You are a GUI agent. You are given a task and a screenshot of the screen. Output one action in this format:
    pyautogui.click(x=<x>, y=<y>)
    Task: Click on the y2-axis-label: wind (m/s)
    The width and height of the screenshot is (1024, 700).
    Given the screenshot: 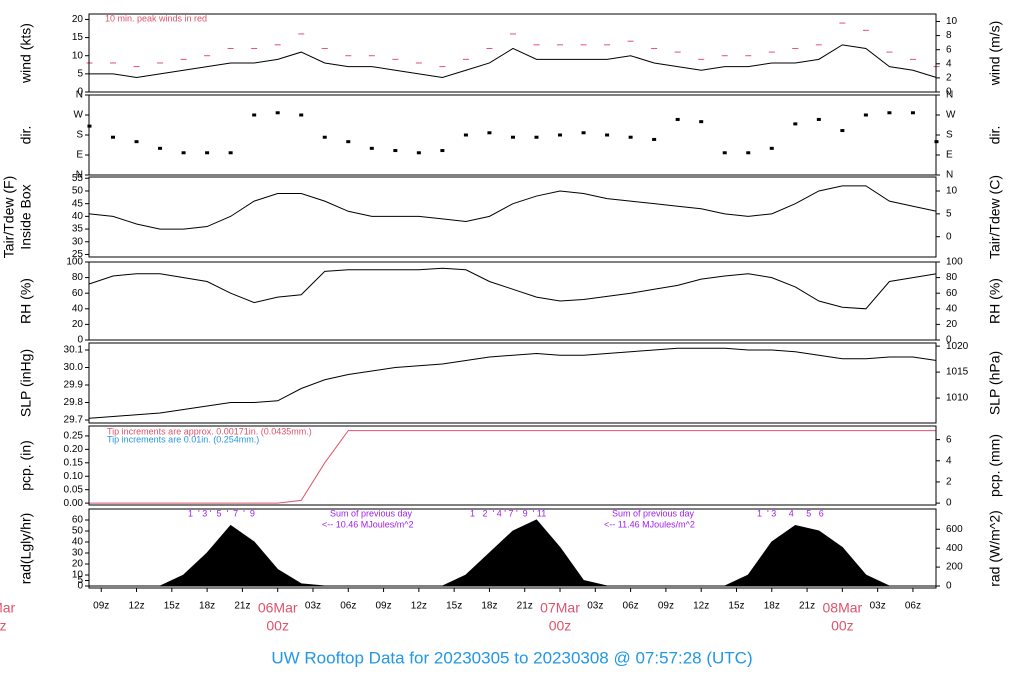 What is the action you would take?
    pyautogui.click(x=995, y=54)
    